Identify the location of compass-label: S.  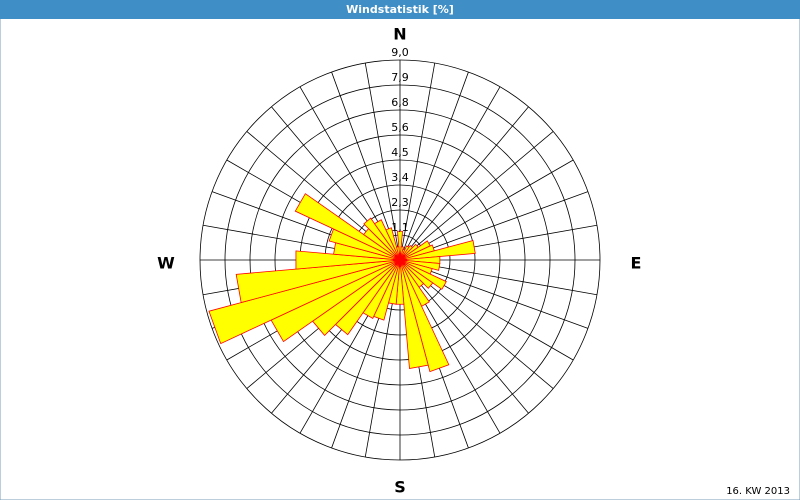
(400, 487).